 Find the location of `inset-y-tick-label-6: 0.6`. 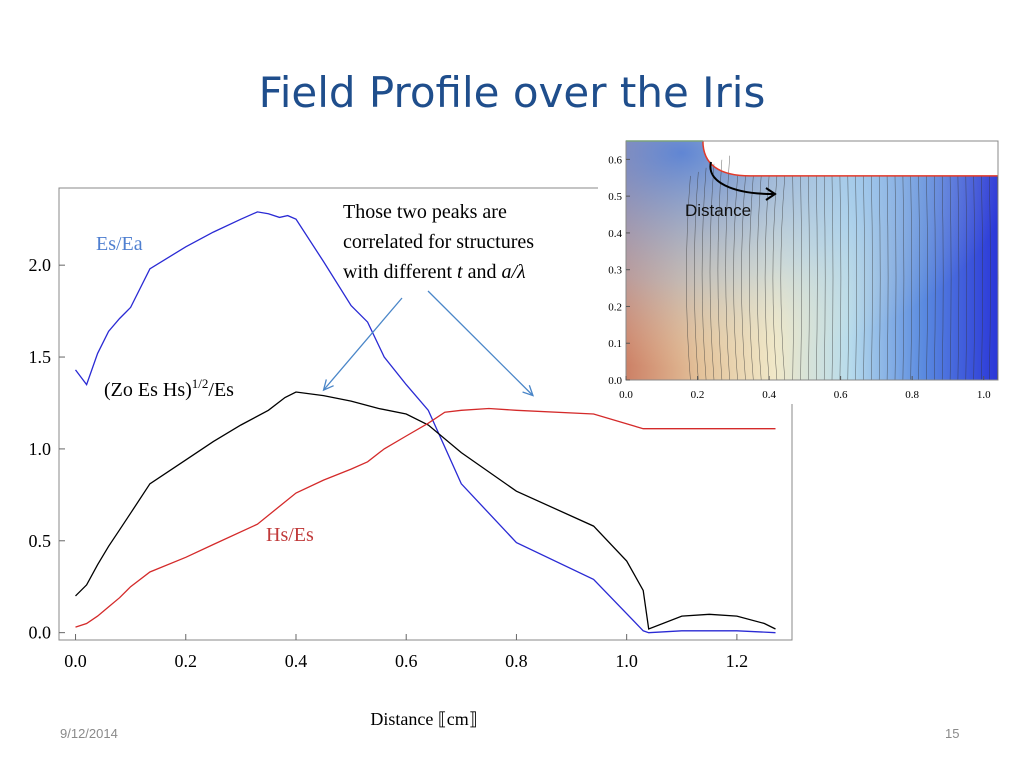

inset-y-tick-label-6: 0.6 is located at coordinates (615, 160).